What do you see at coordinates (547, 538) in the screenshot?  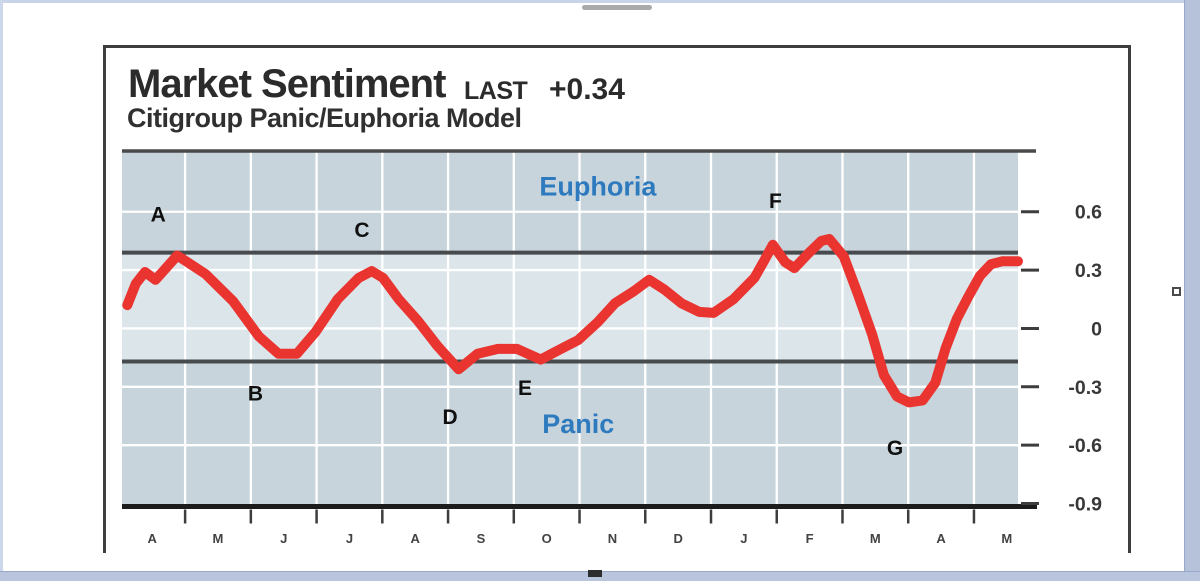 I see `x-axis-label: O` at bounding box center [547, 538].